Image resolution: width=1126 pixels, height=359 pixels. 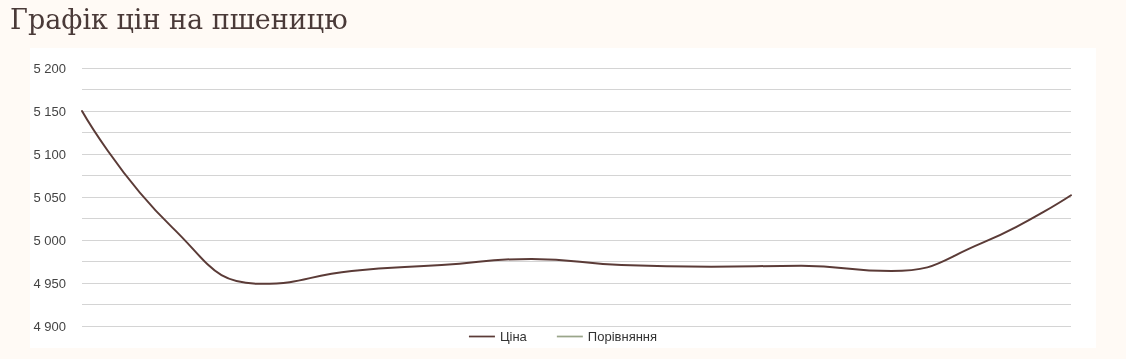 I want to click on chart-title: Графік цін на пшеницю, so click(x=179, y=19).